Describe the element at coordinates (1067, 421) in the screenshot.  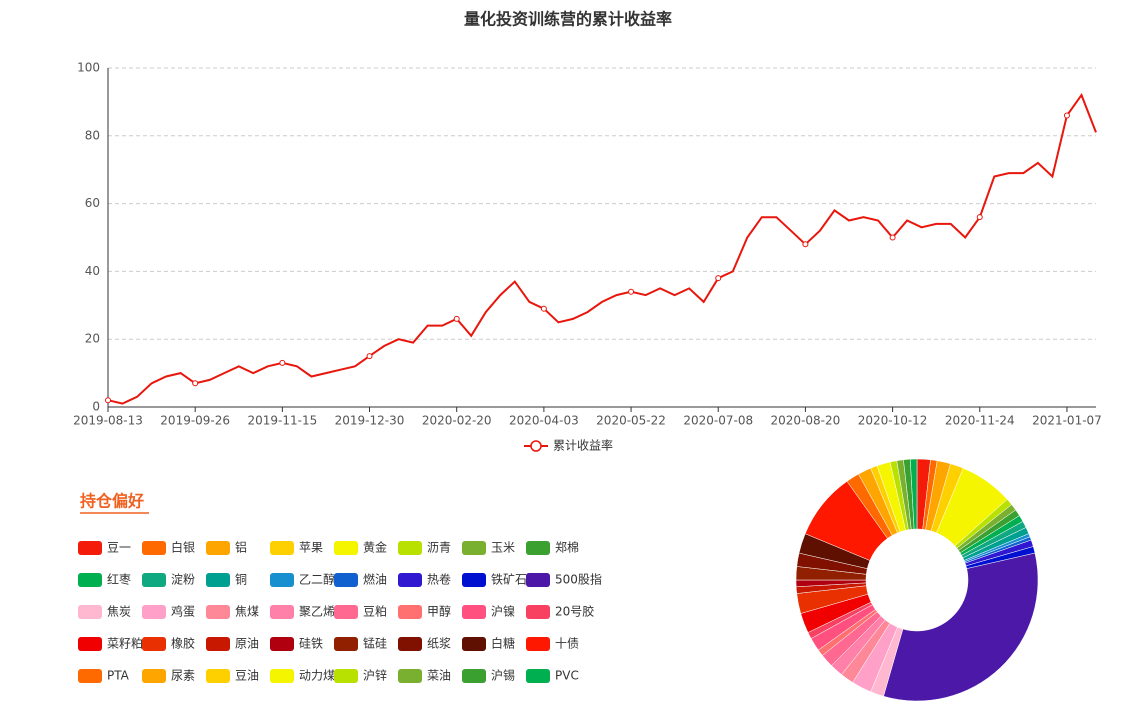
I see `x-tick-label: 2021-01-07` at that location.